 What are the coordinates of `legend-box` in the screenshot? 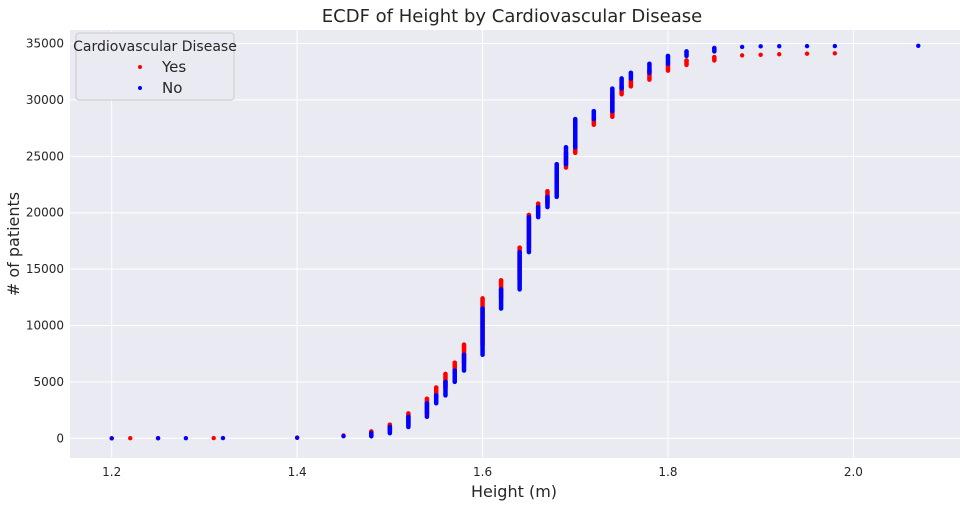 It's located at (155, 66).